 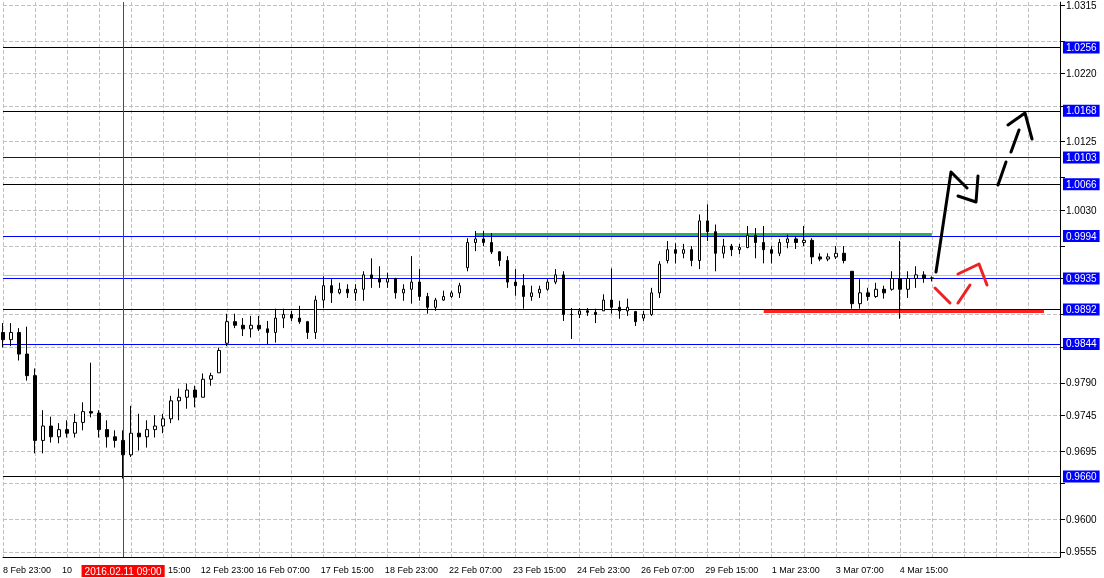 What do you see at coordinates (668, 569) in the screenshot?
I see `x-tick-label: 26 Feb 07:00` at bounding box center [668, 569].